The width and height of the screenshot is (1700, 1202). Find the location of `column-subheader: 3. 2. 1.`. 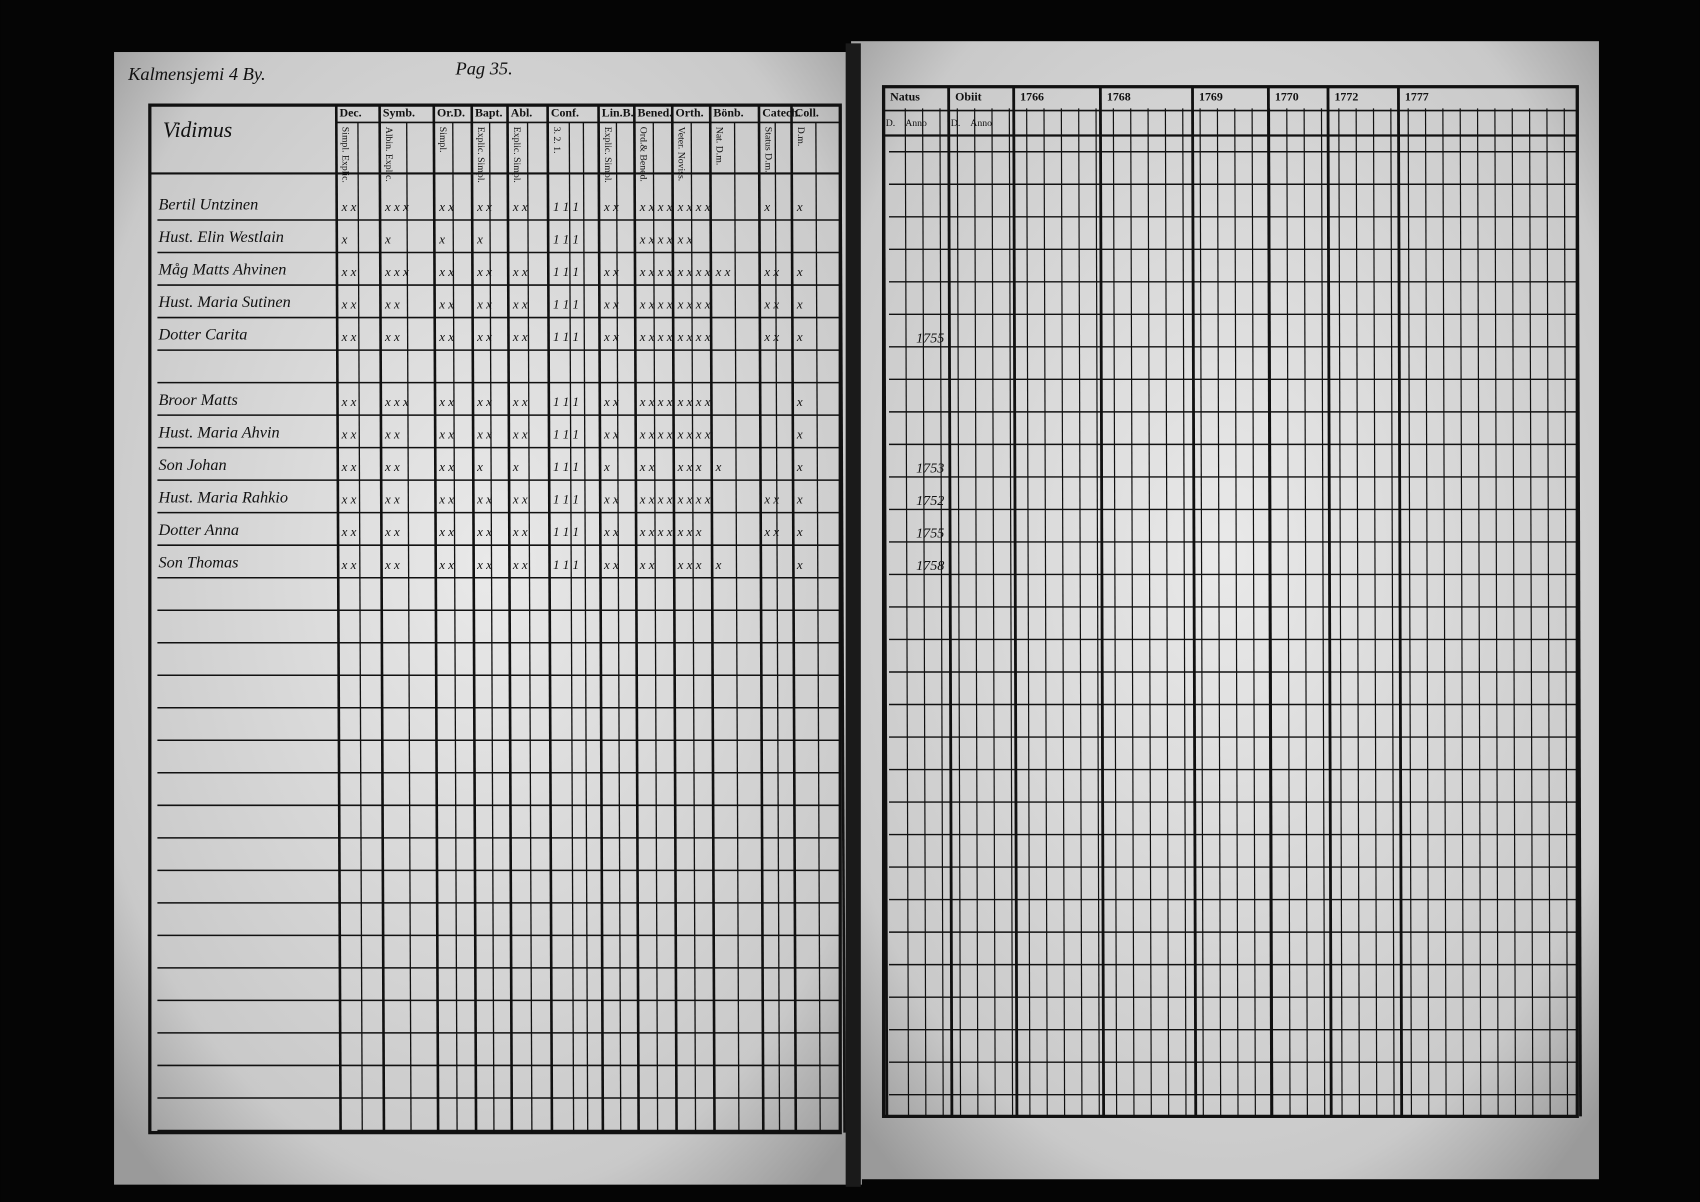

column-subheader: 3. 2. 1. is located at coordinates (556, 140).